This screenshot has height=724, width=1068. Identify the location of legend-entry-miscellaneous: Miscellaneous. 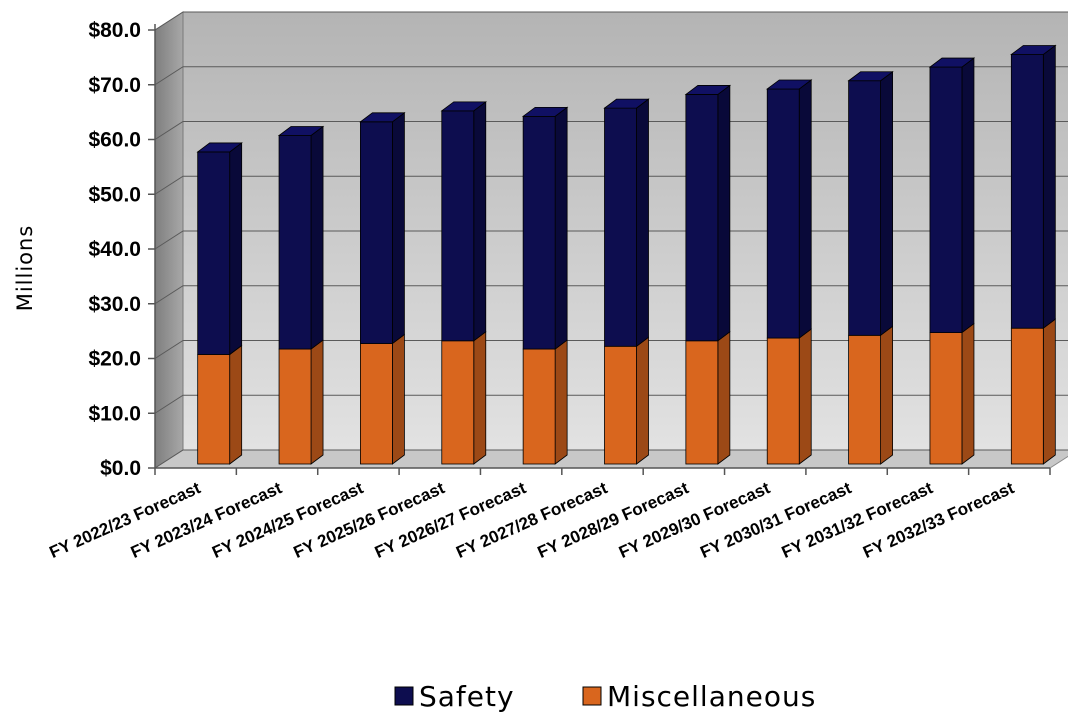
(699, 696).